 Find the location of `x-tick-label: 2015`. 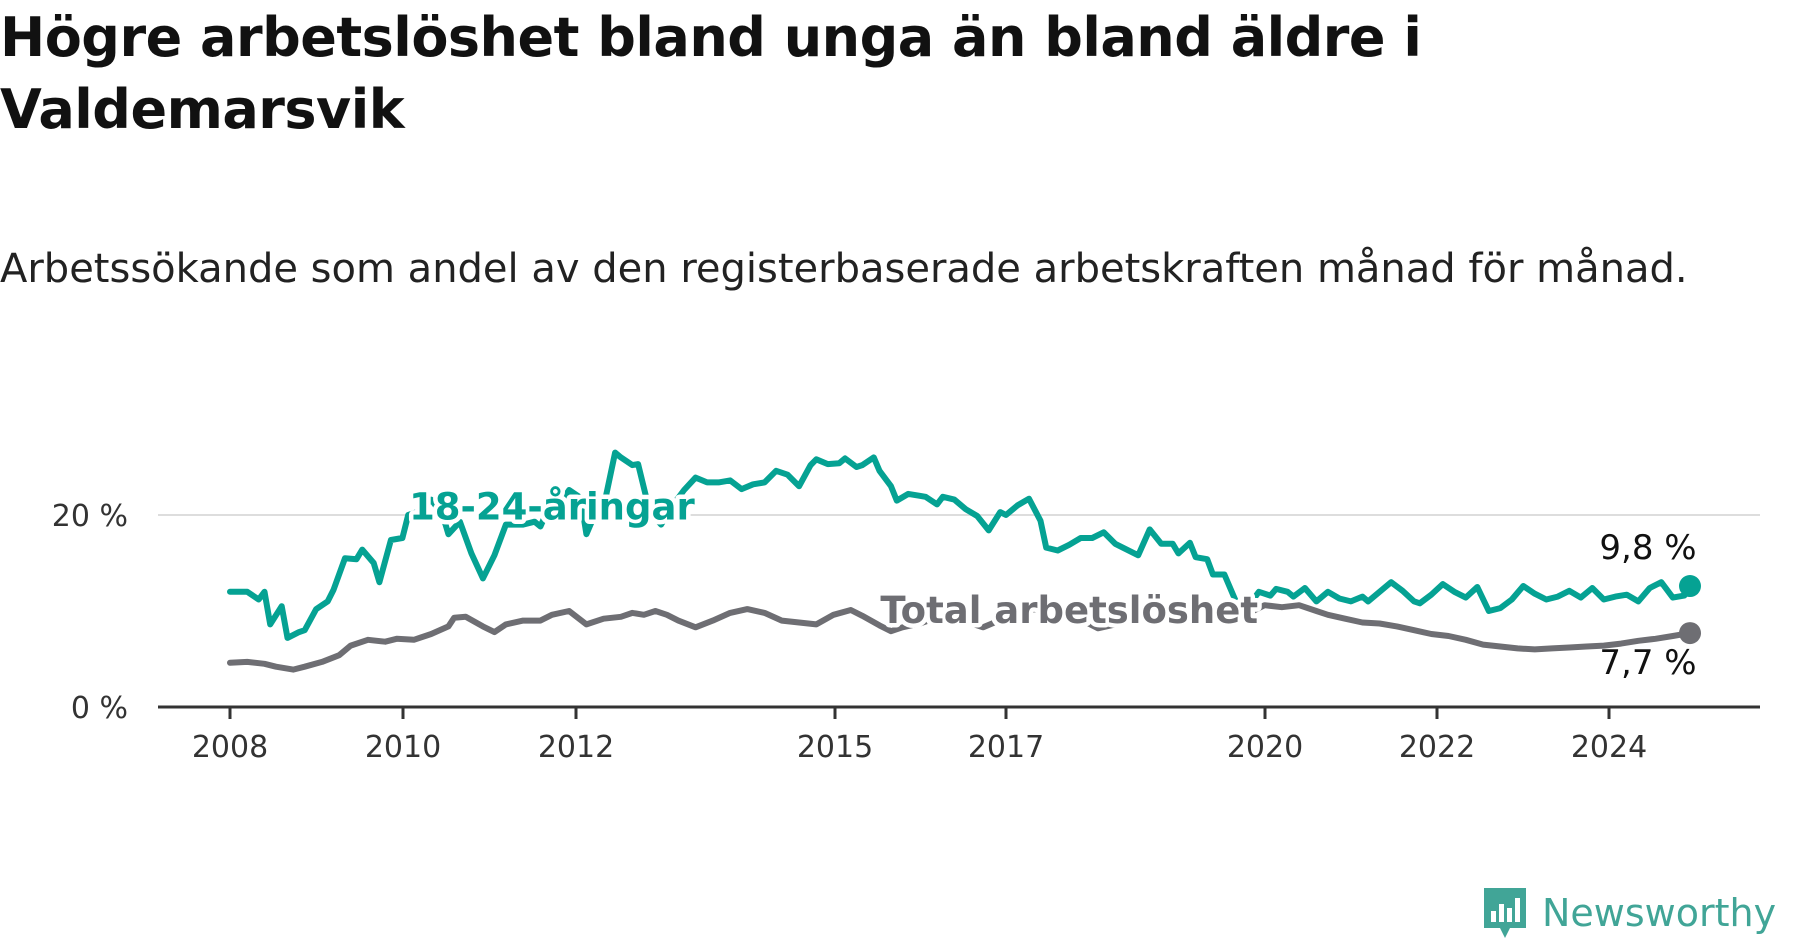

x-tick-label: 2015 is located at coordinates (835, 747).